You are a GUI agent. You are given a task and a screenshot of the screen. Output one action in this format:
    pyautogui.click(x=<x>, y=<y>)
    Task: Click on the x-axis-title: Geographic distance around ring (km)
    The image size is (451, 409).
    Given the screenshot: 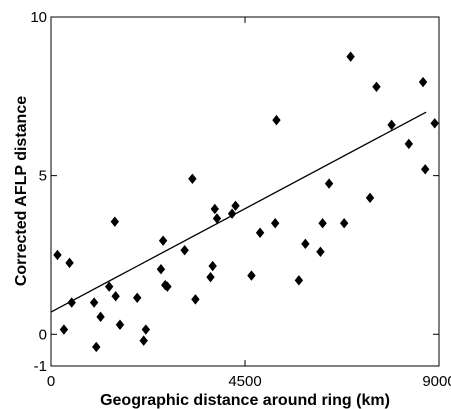 What is the action you would take?
    pyautogui.click(x=245, y=400)
    